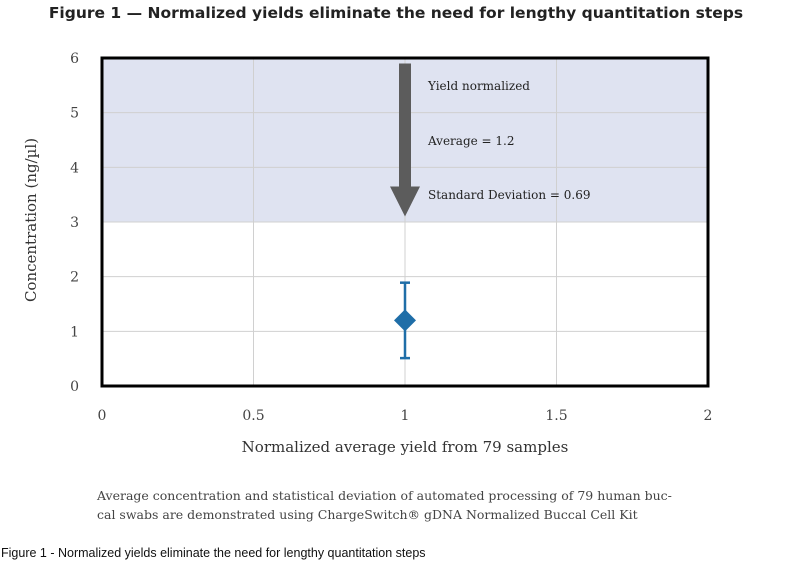 The width and height of the screenshot is (792, 584). Describe the element at coordinates (74, 59) in the screenshot. I see `y-tick-label: 6` at that location.